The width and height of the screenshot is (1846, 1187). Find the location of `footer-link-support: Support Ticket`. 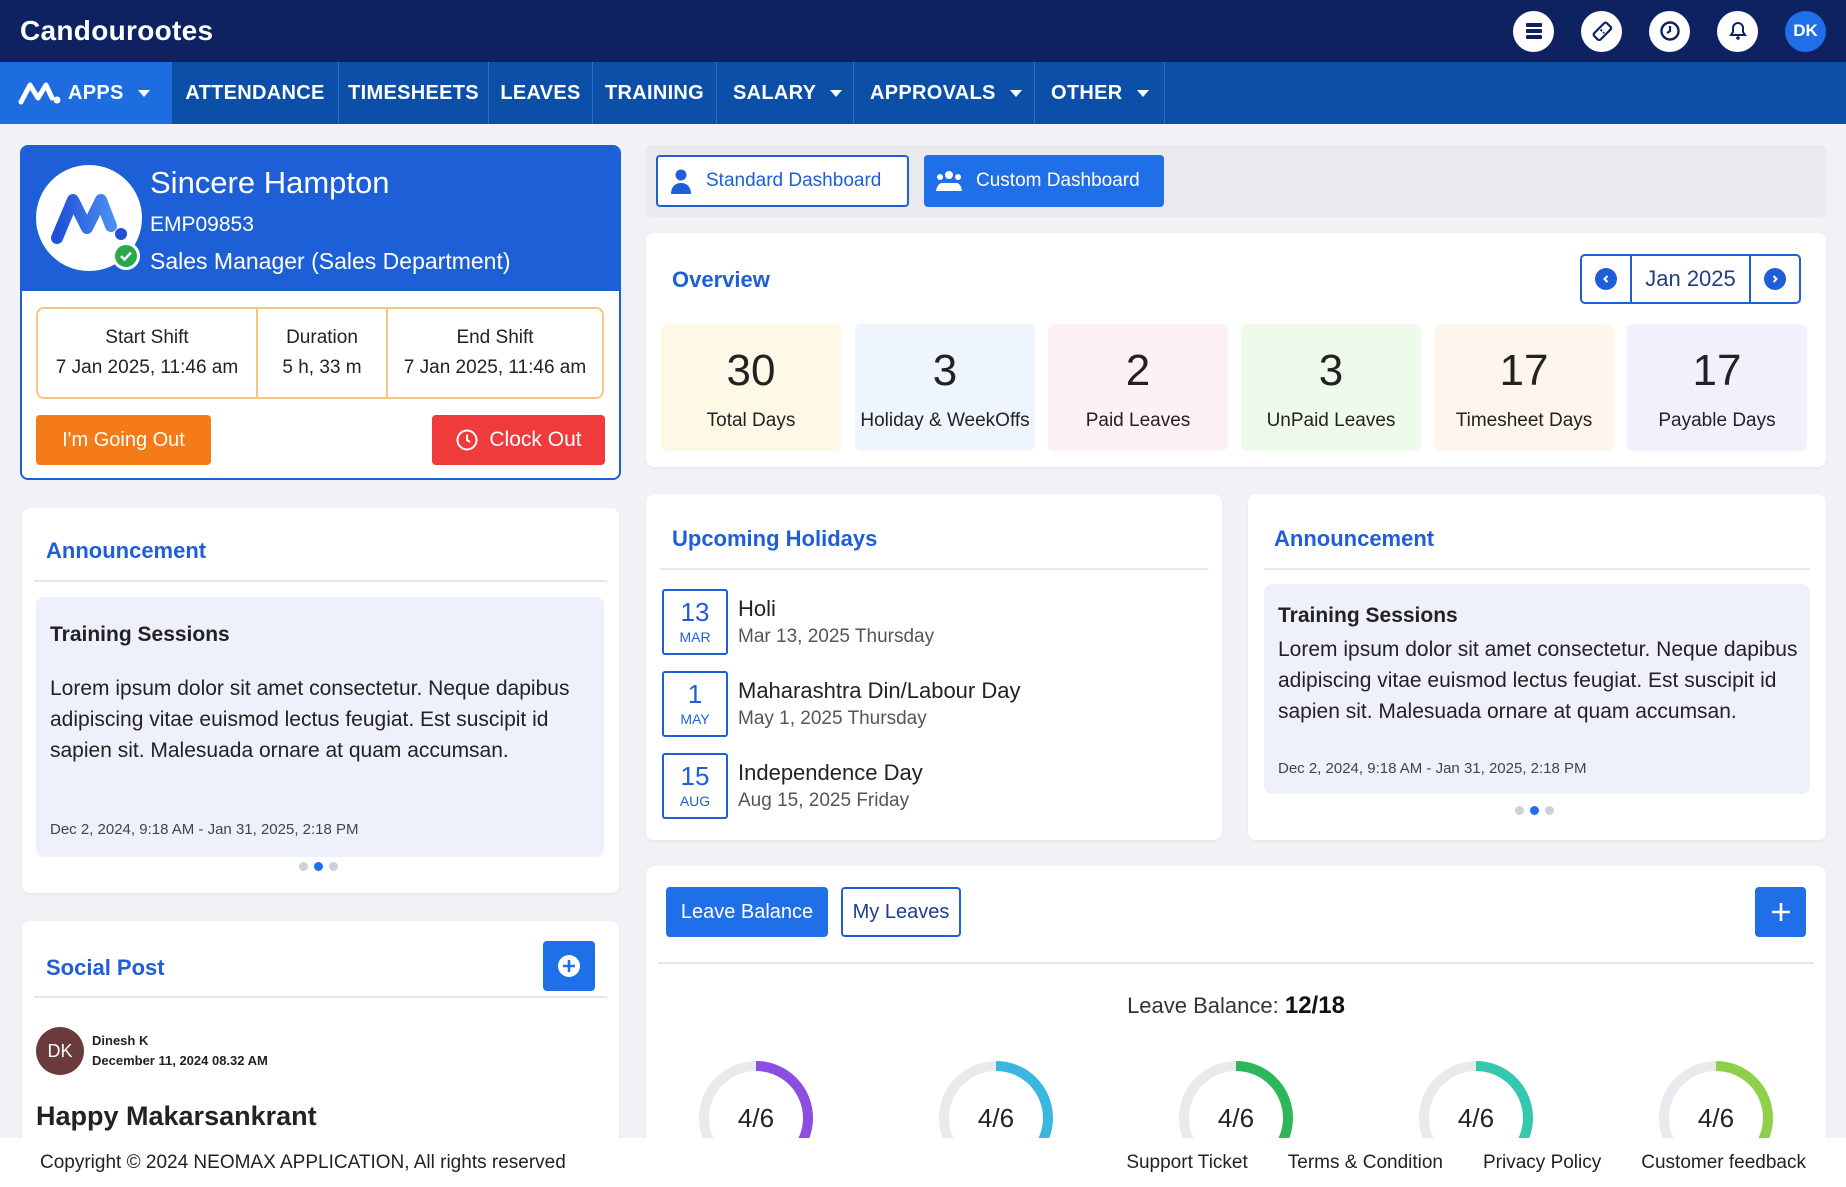

footer-link-support: Support Ticket is located at coordinates (1187, 1162).